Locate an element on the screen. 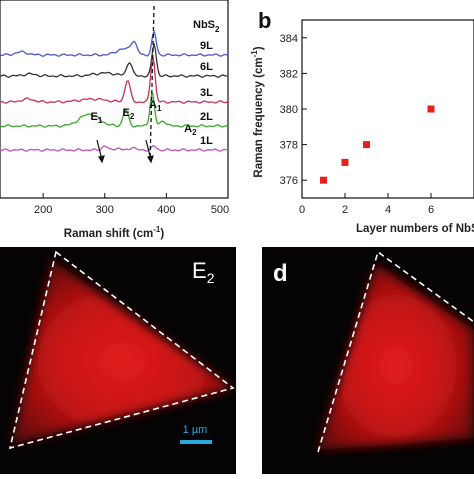 The width and height of the screenshot is (474, 479). spectrum-1L is located at coordinates (114, 148).